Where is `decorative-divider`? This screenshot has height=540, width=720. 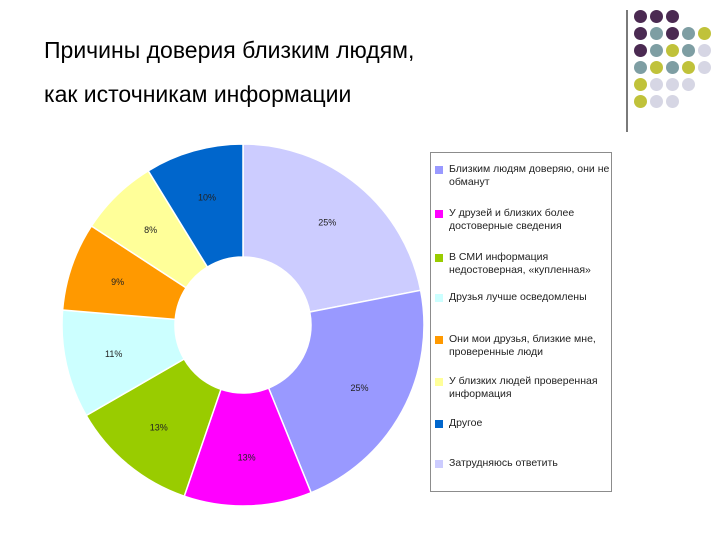
decorative-divider is located at coordinates (627, 71).